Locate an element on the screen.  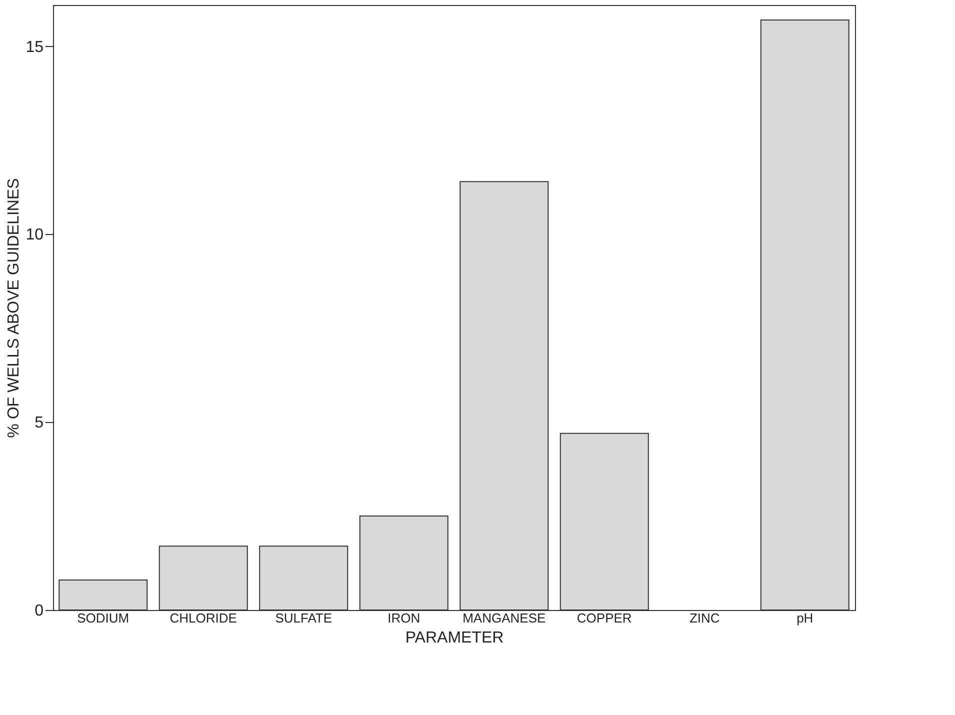
y-axis-title: % OF WELLS ABOVE GUIDELINES is located at coordinates (14, 308).